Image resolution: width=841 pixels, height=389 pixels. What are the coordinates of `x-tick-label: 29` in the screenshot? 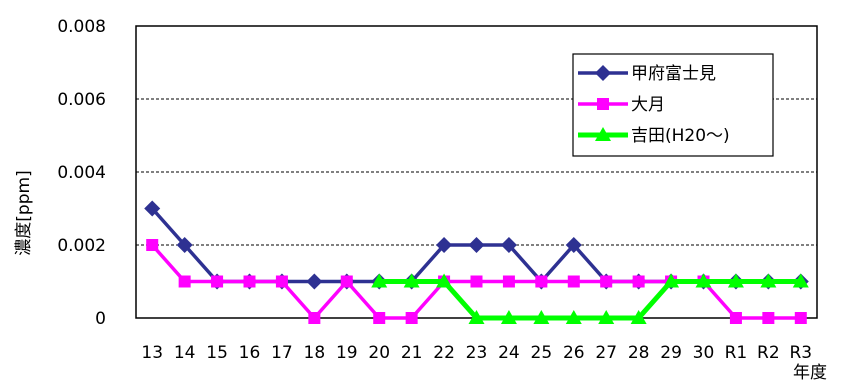 It's located at (671, 353).